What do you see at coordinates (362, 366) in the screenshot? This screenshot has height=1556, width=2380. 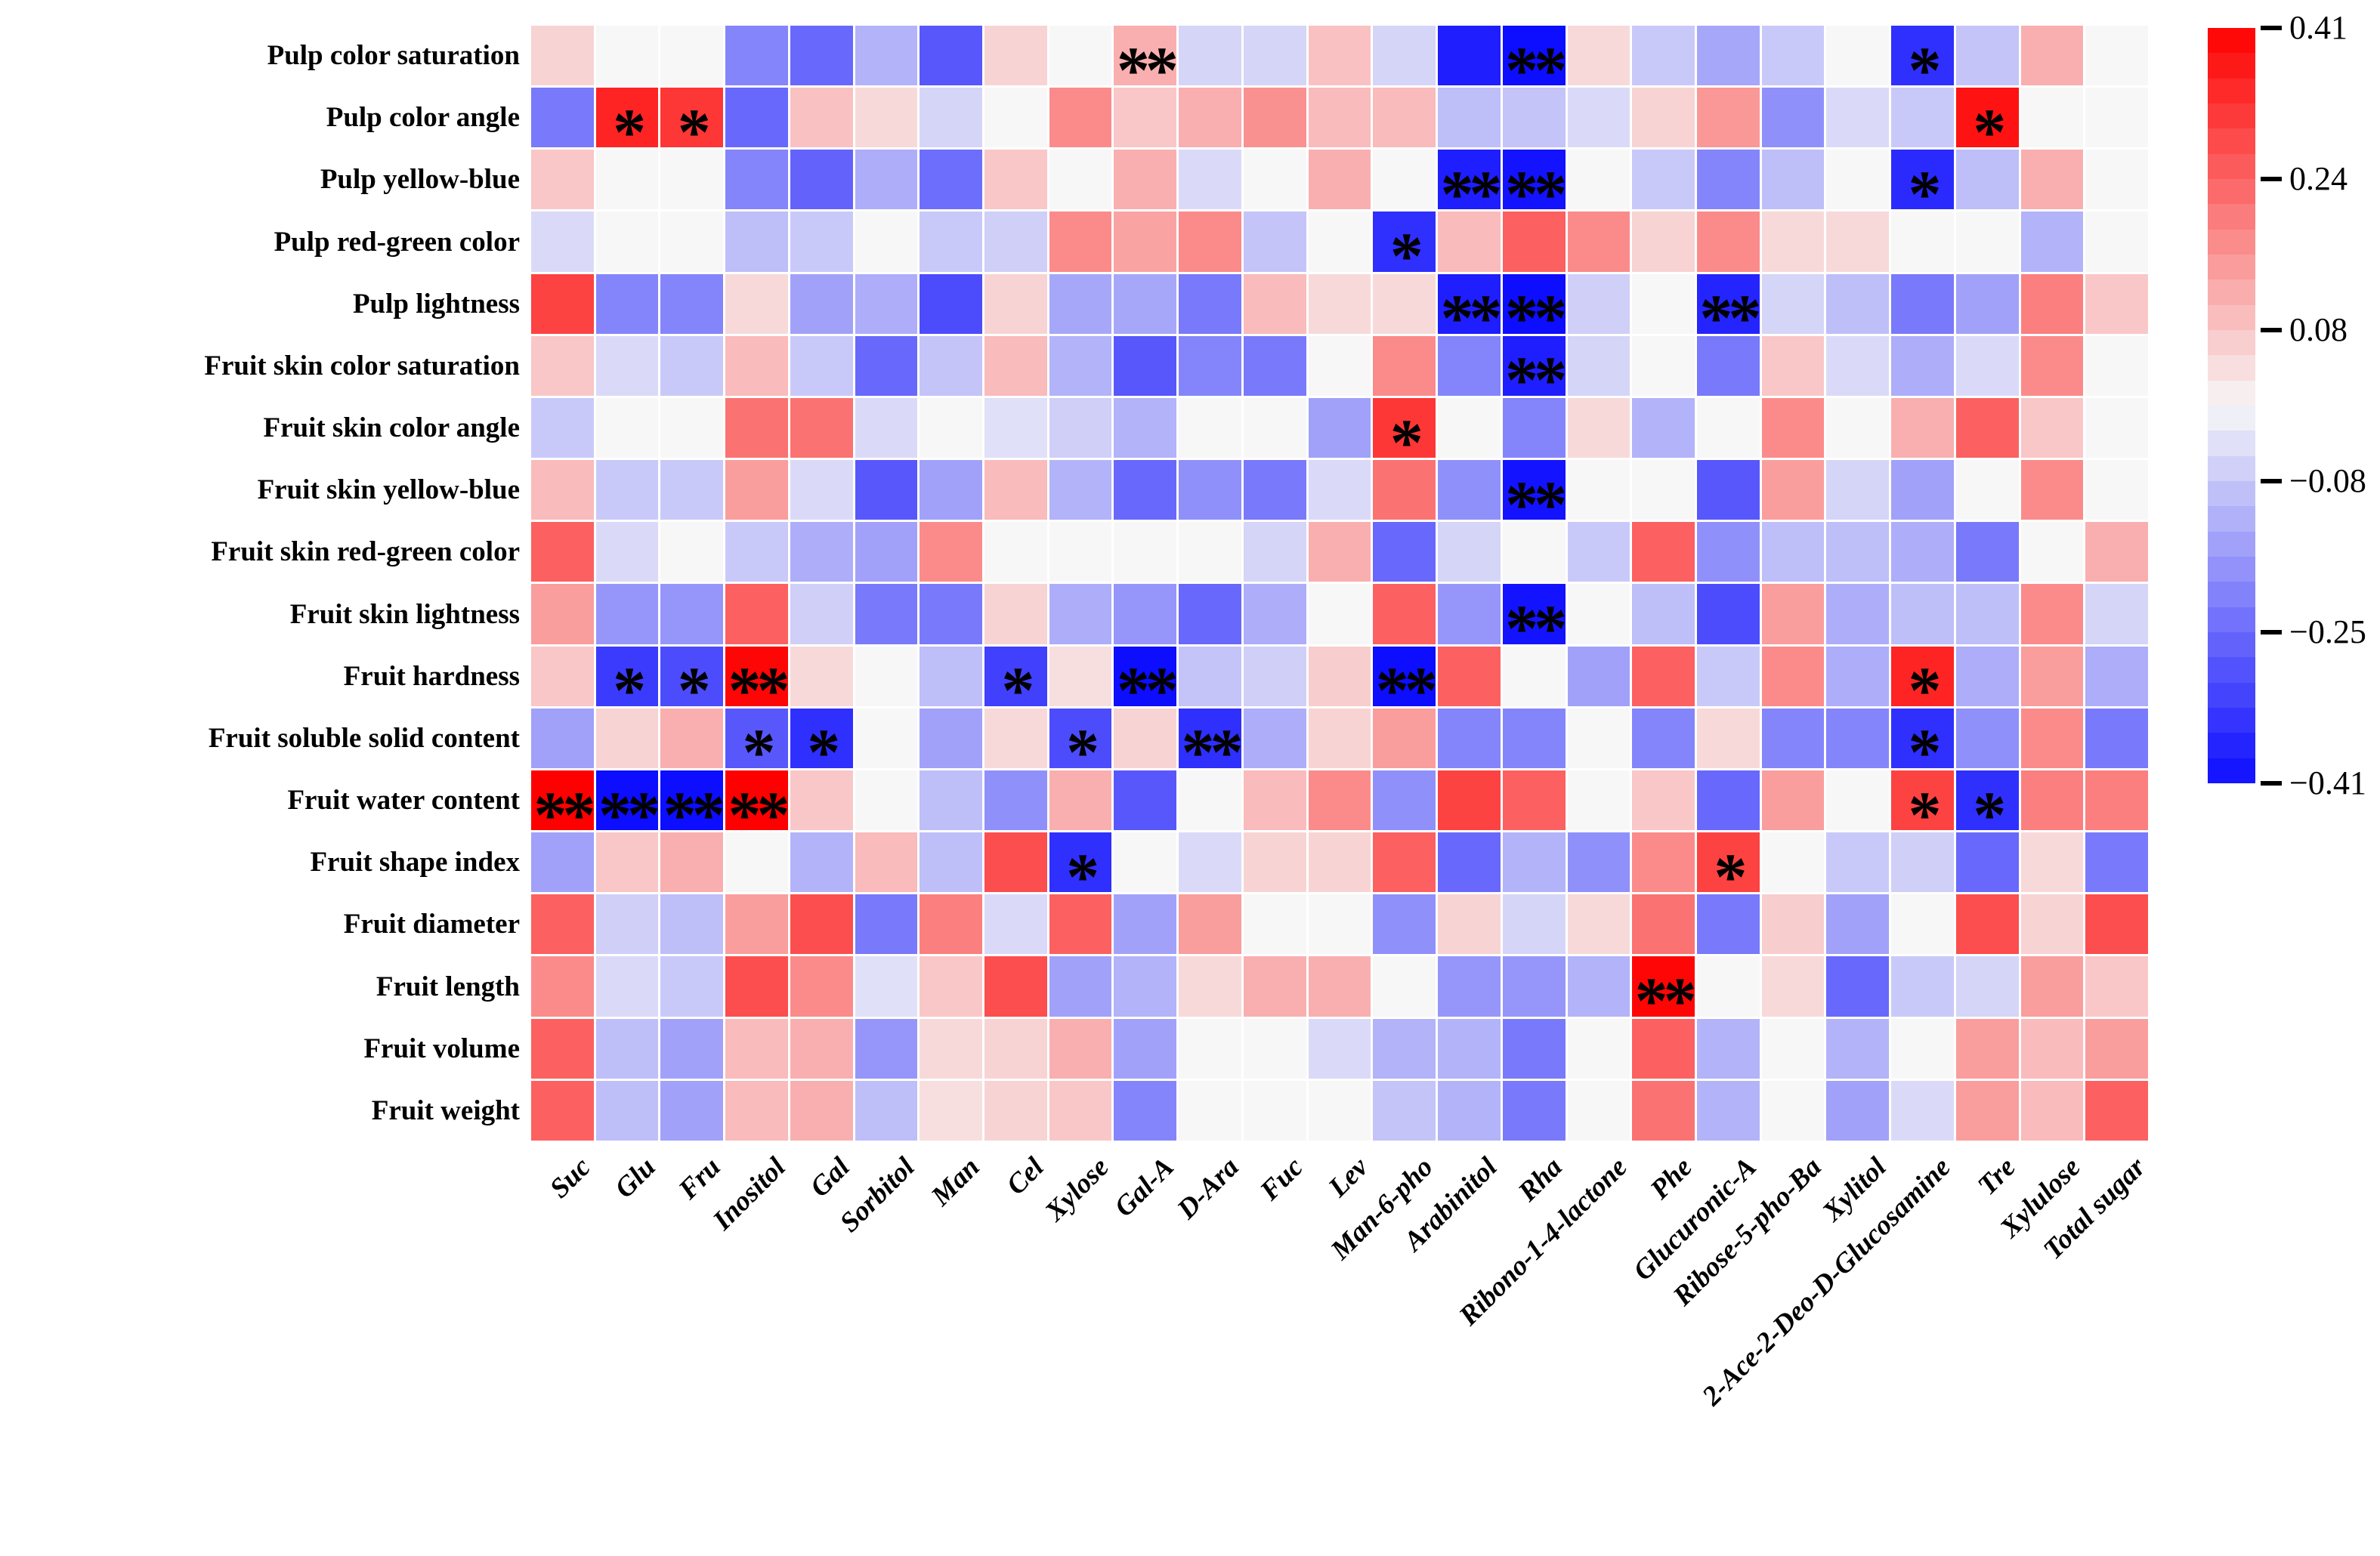 I see `row-label: Fruit skin color saturation` at bounding box center [362, 366].